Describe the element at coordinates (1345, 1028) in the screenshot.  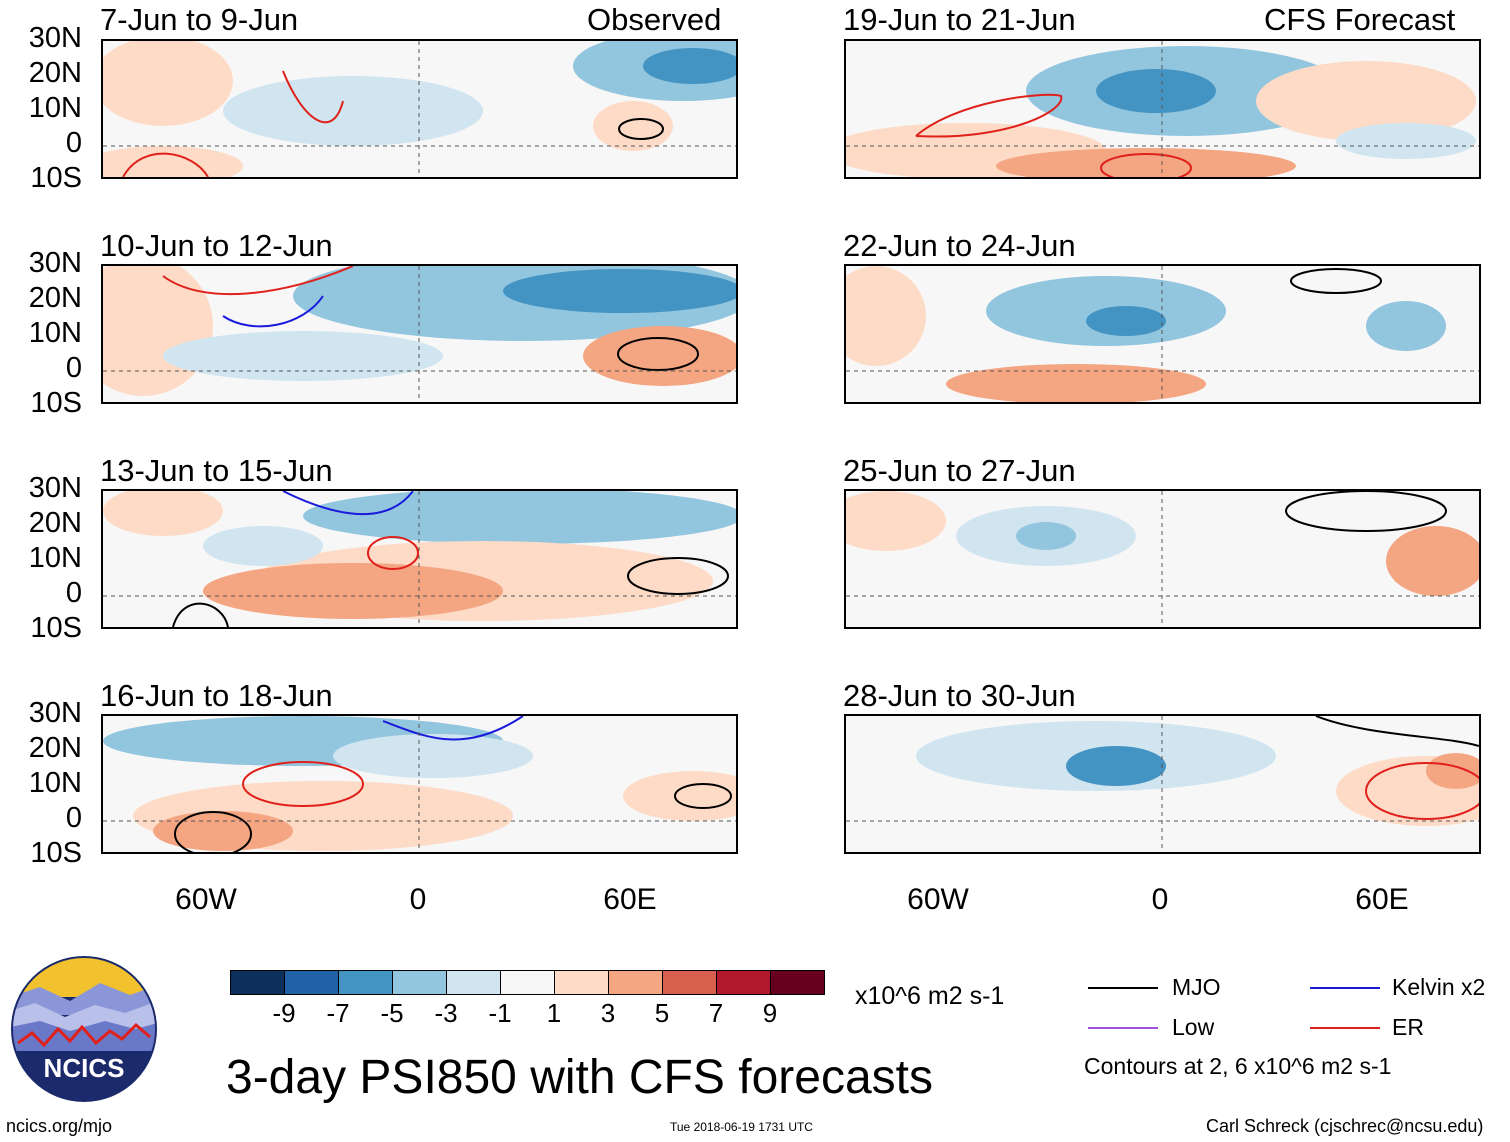
I see `legend-er-line` at that location.